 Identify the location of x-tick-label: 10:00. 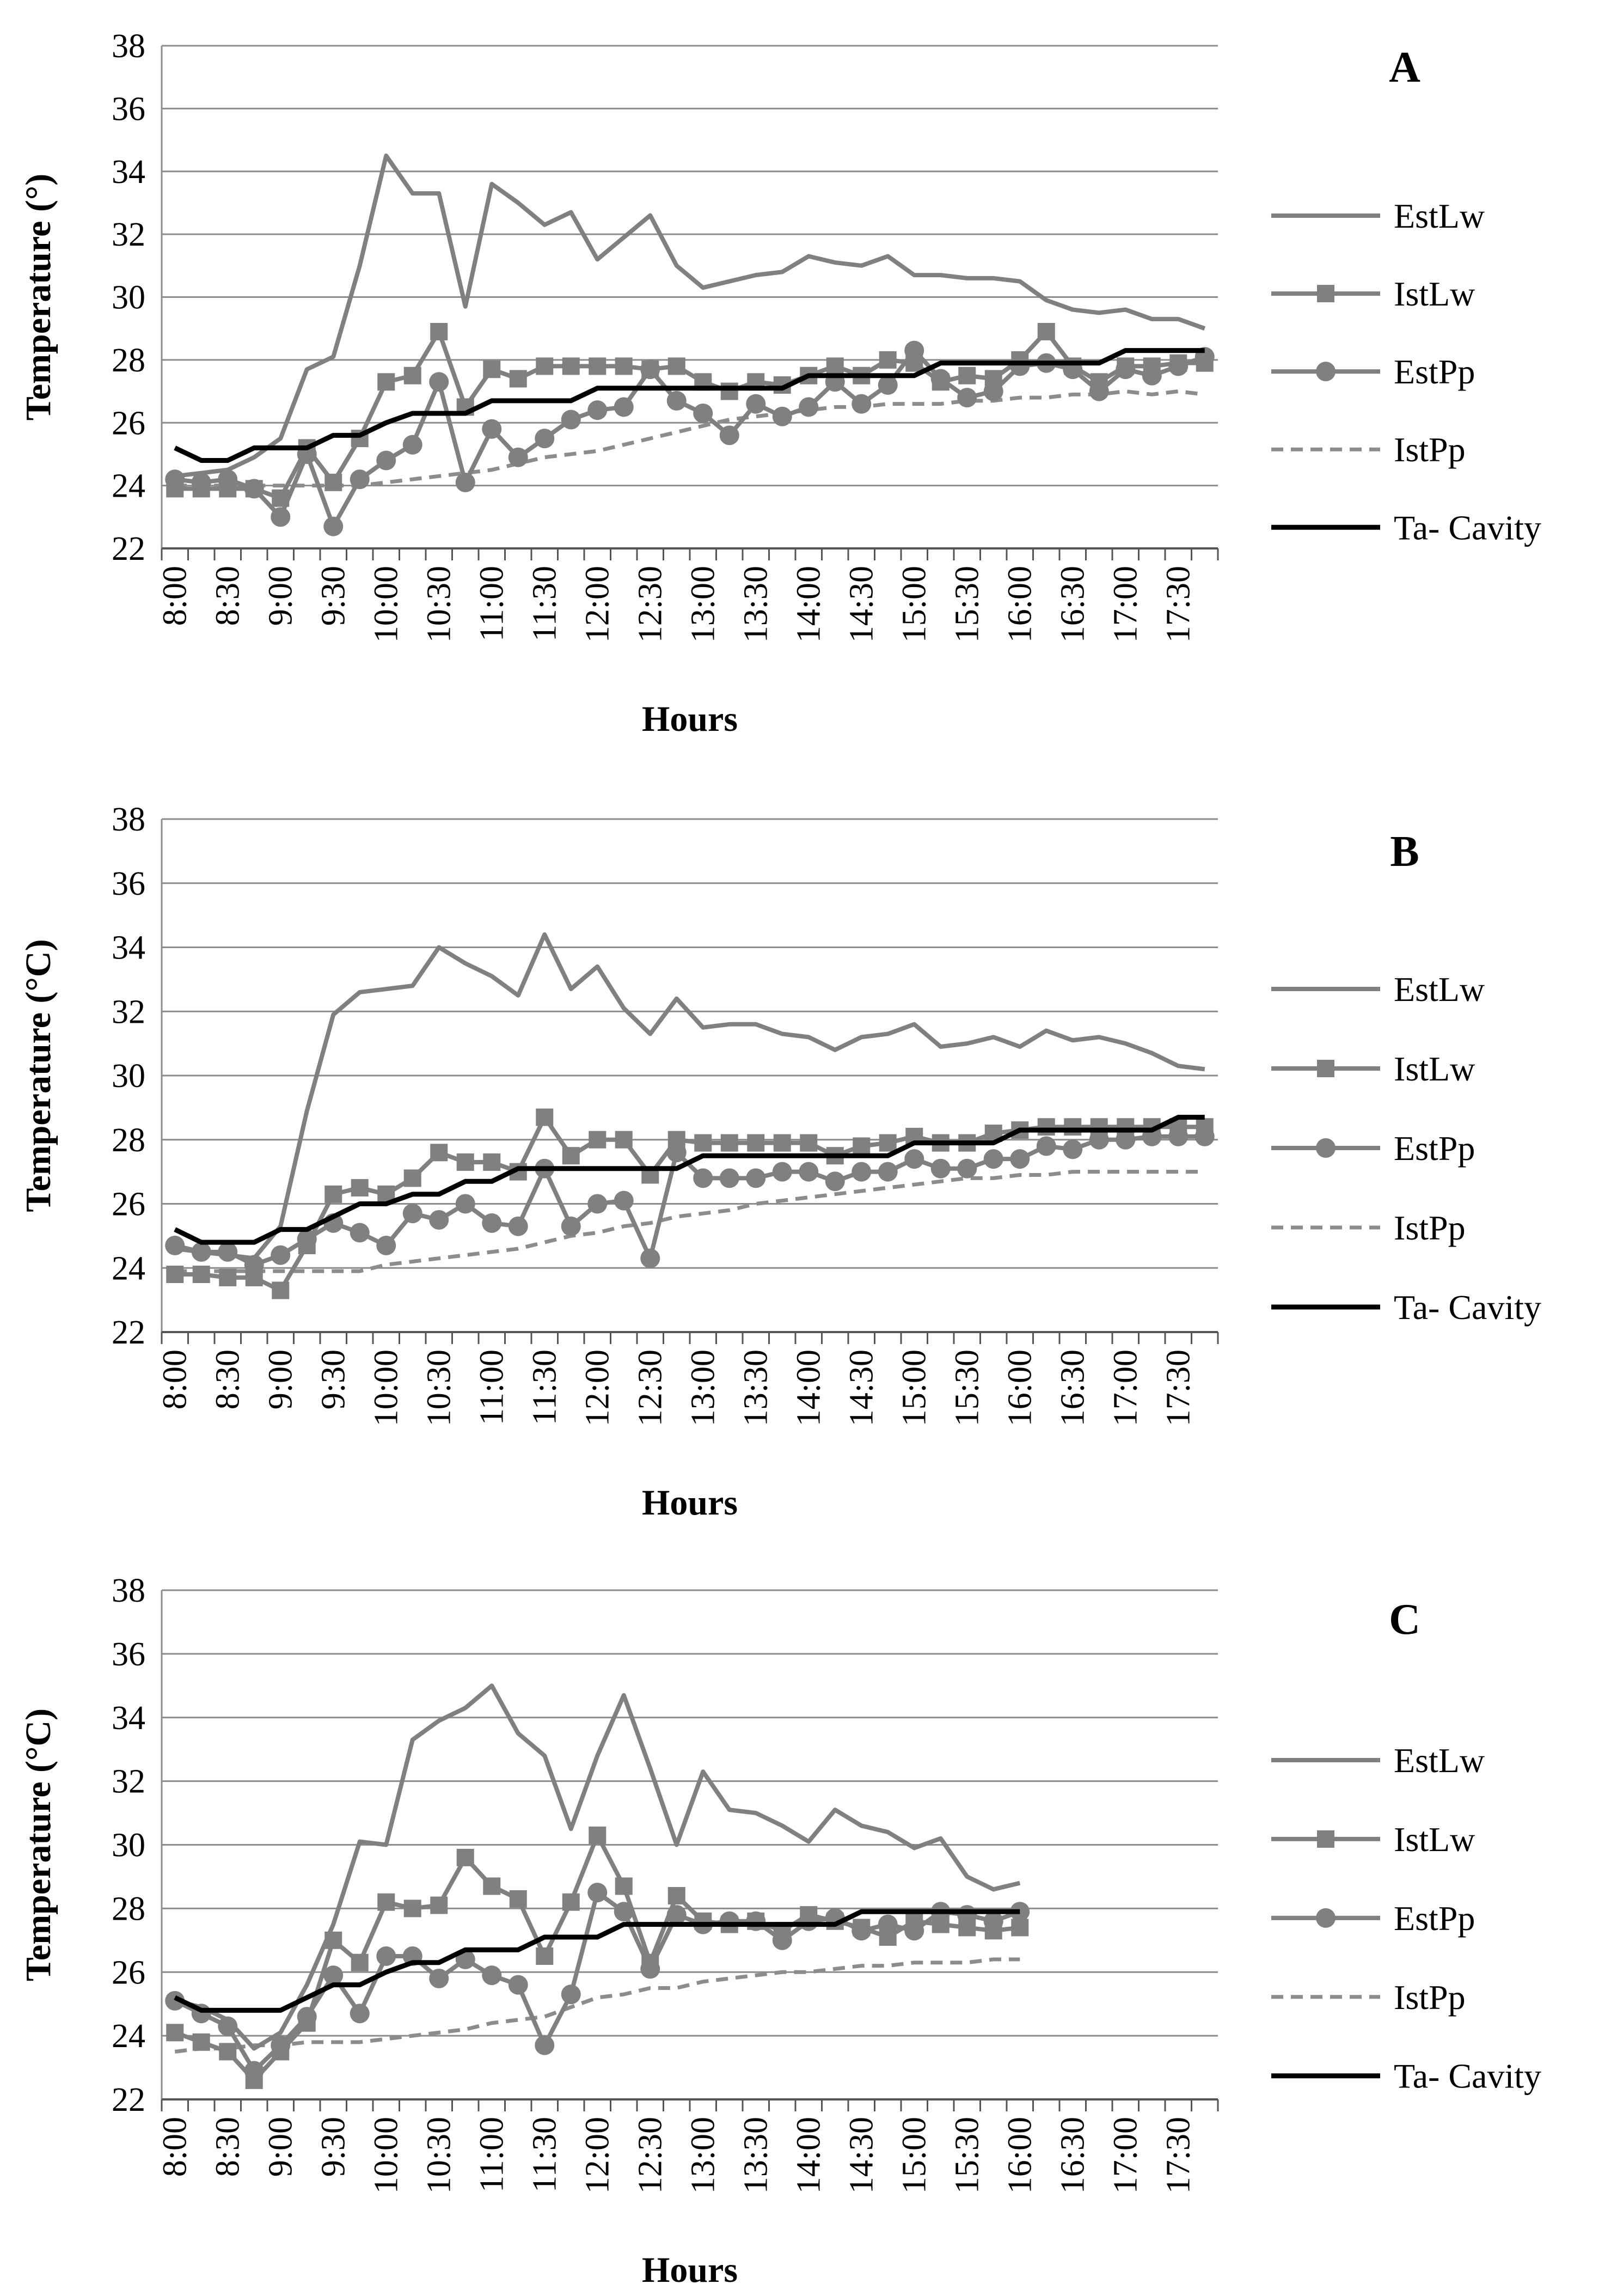
(386, 604).